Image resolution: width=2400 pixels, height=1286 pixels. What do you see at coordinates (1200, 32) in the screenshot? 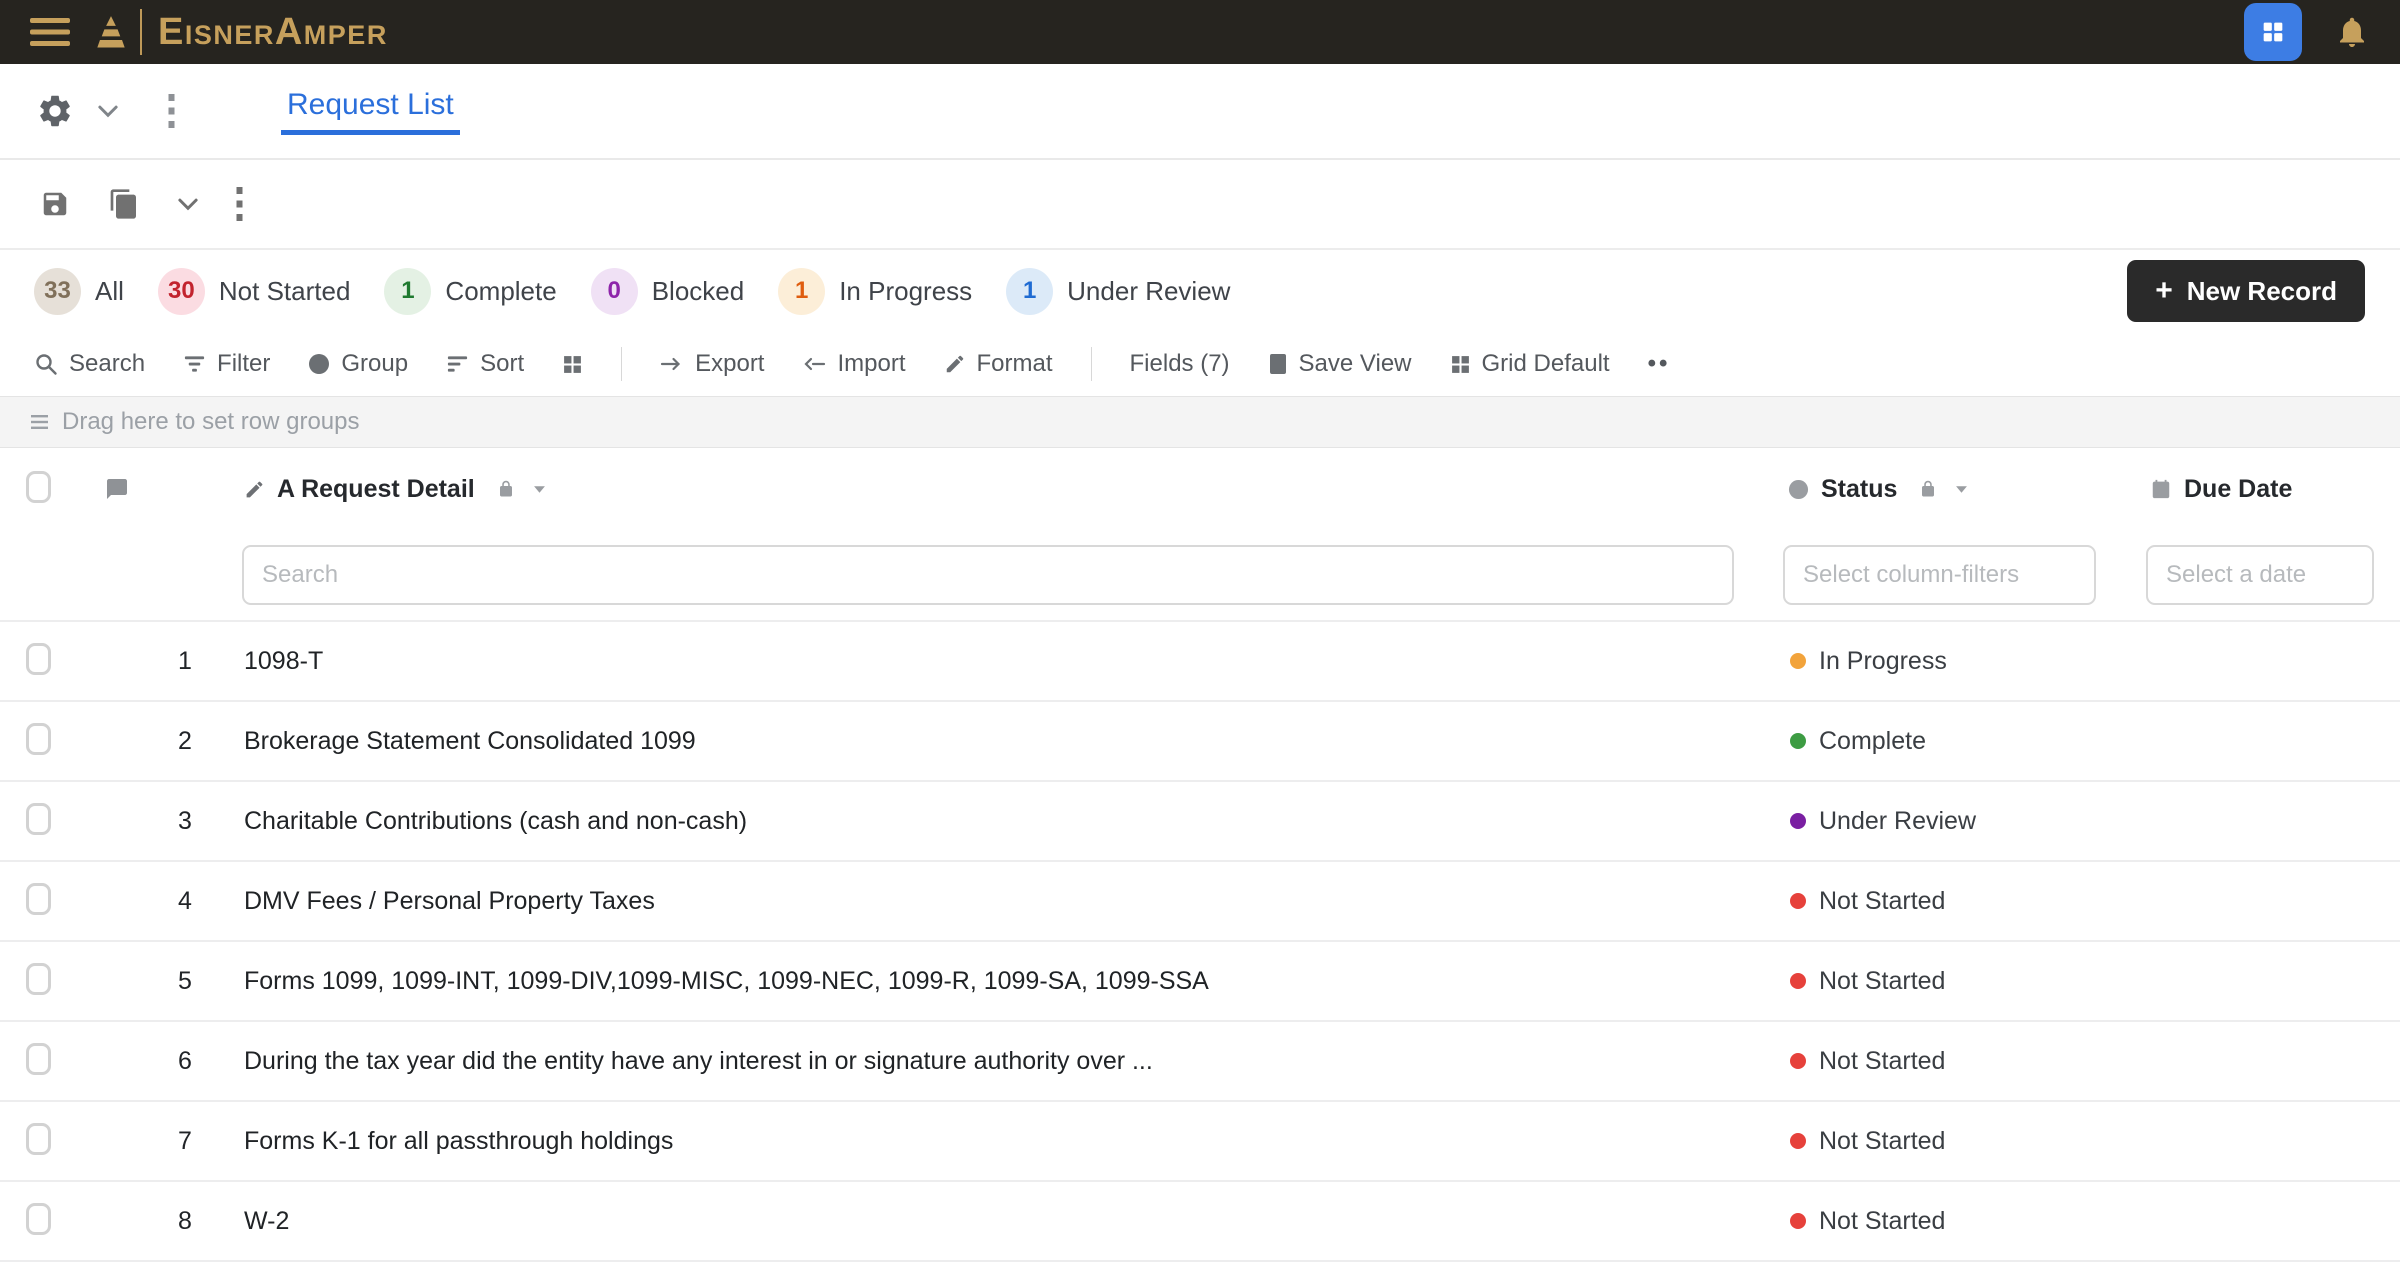
I see `app-header: EisnerAmper` at bounding box center [1200, 32].